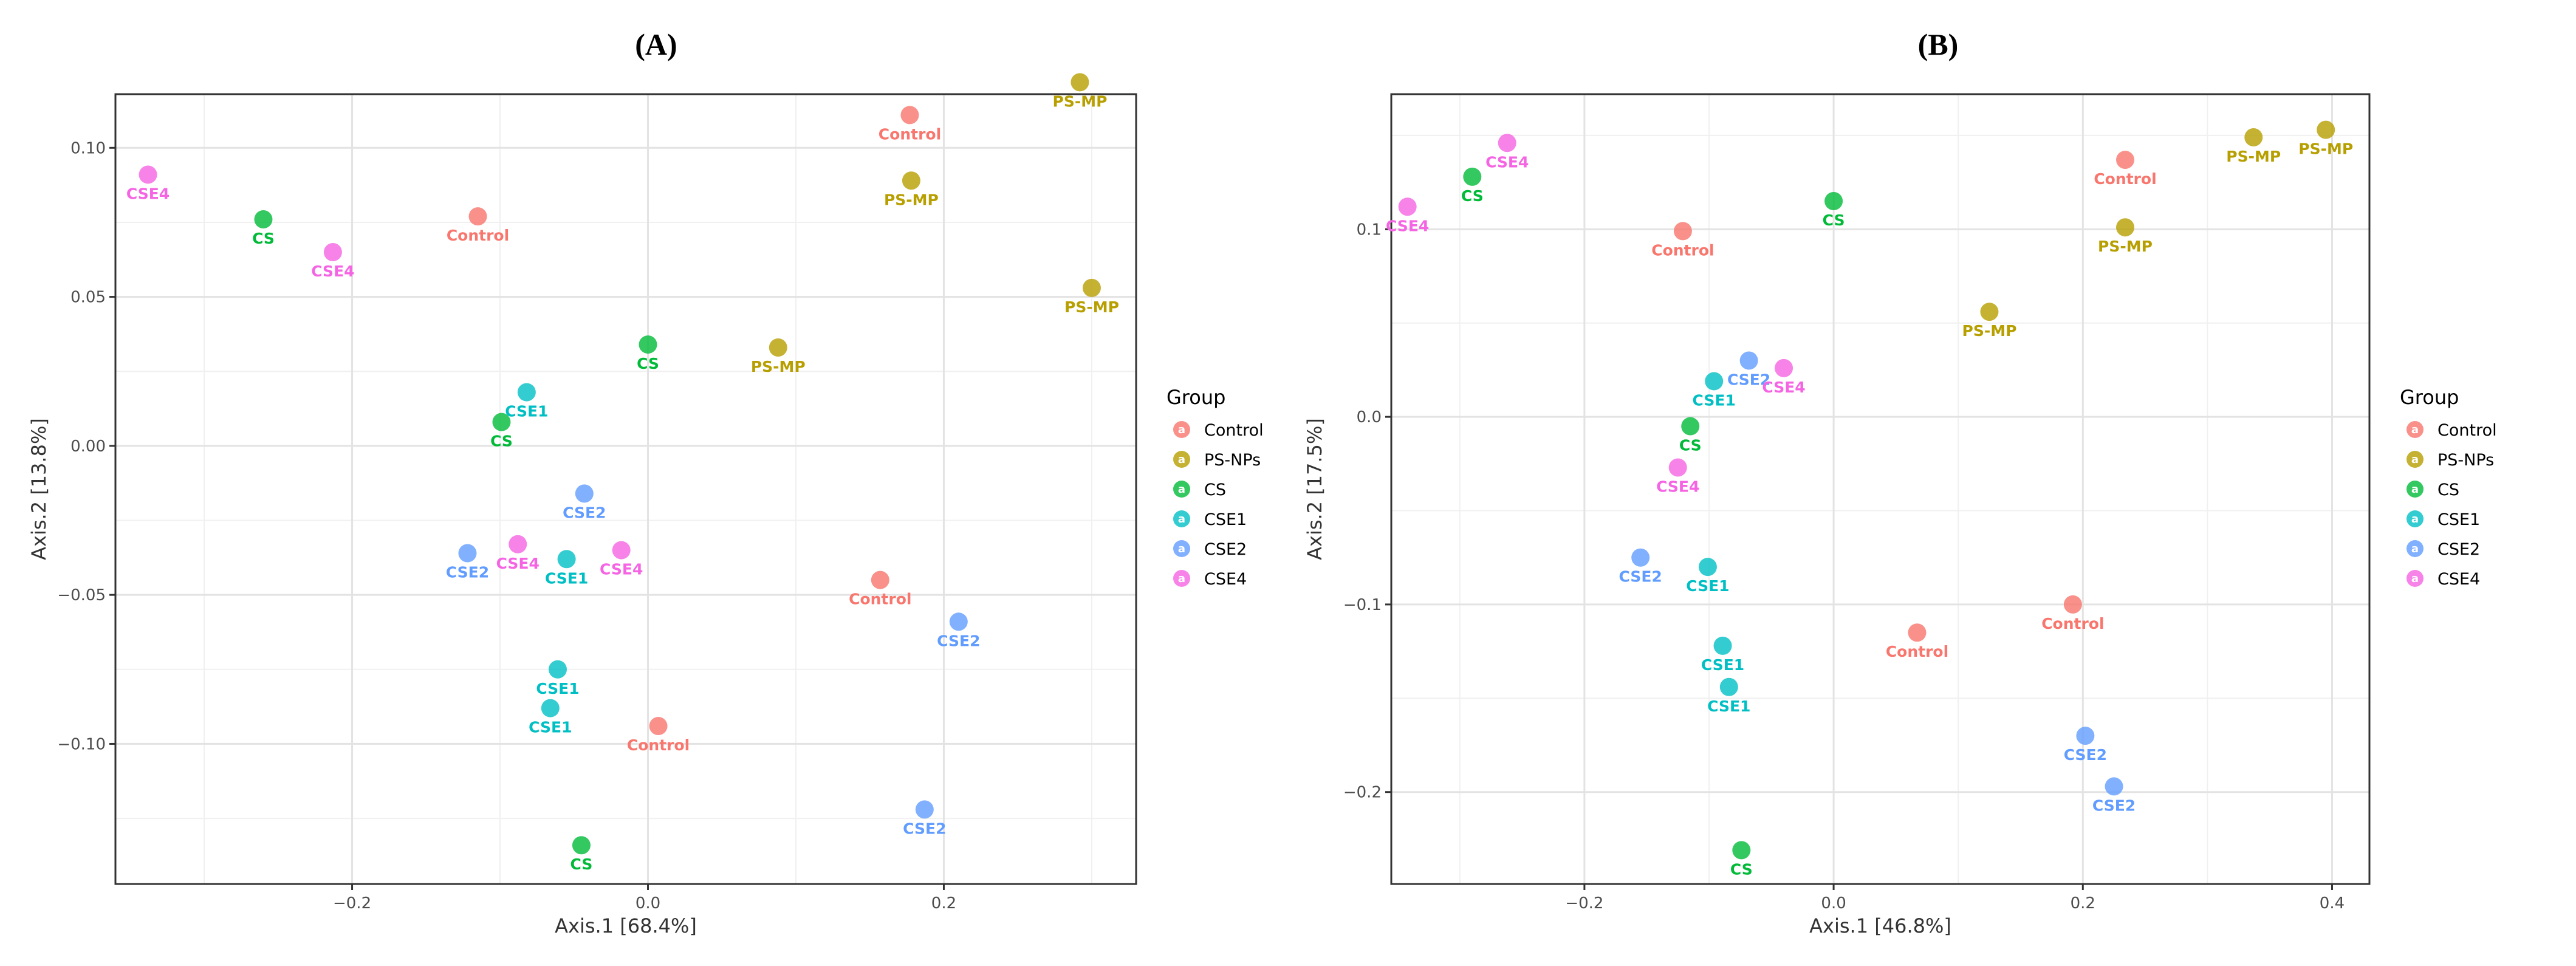 The height and width of the screenshot is (966, 2576). I want to click on legend-label: Control, so click(1234, 430).